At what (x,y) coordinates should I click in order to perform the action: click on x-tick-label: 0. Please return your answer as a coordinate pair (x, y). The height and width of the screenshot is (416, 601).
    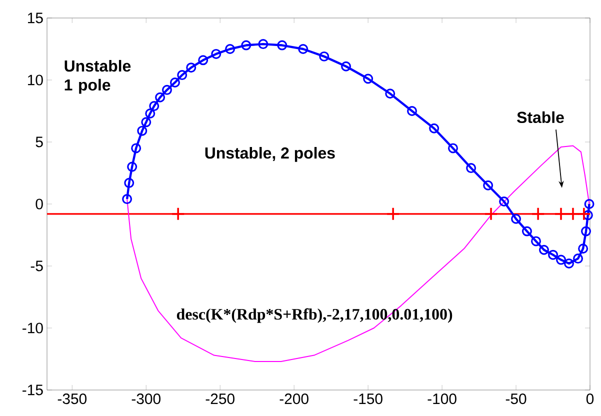
    Looking at the image, I should click on (590, 399).